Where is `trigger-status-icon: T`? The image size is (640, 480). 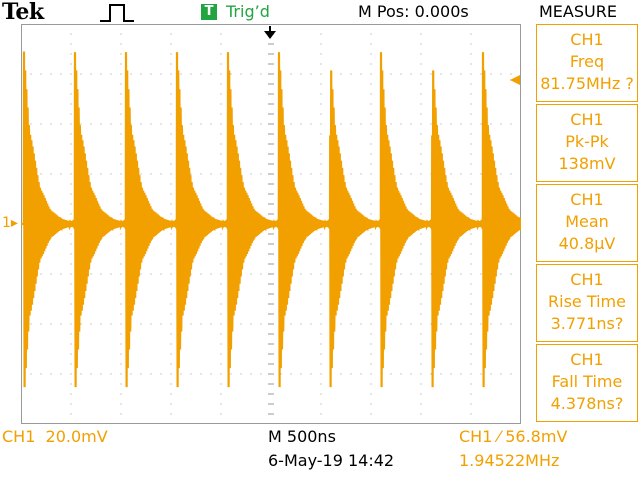
trigger-status-icon: T is located at coordinates (209, 12).